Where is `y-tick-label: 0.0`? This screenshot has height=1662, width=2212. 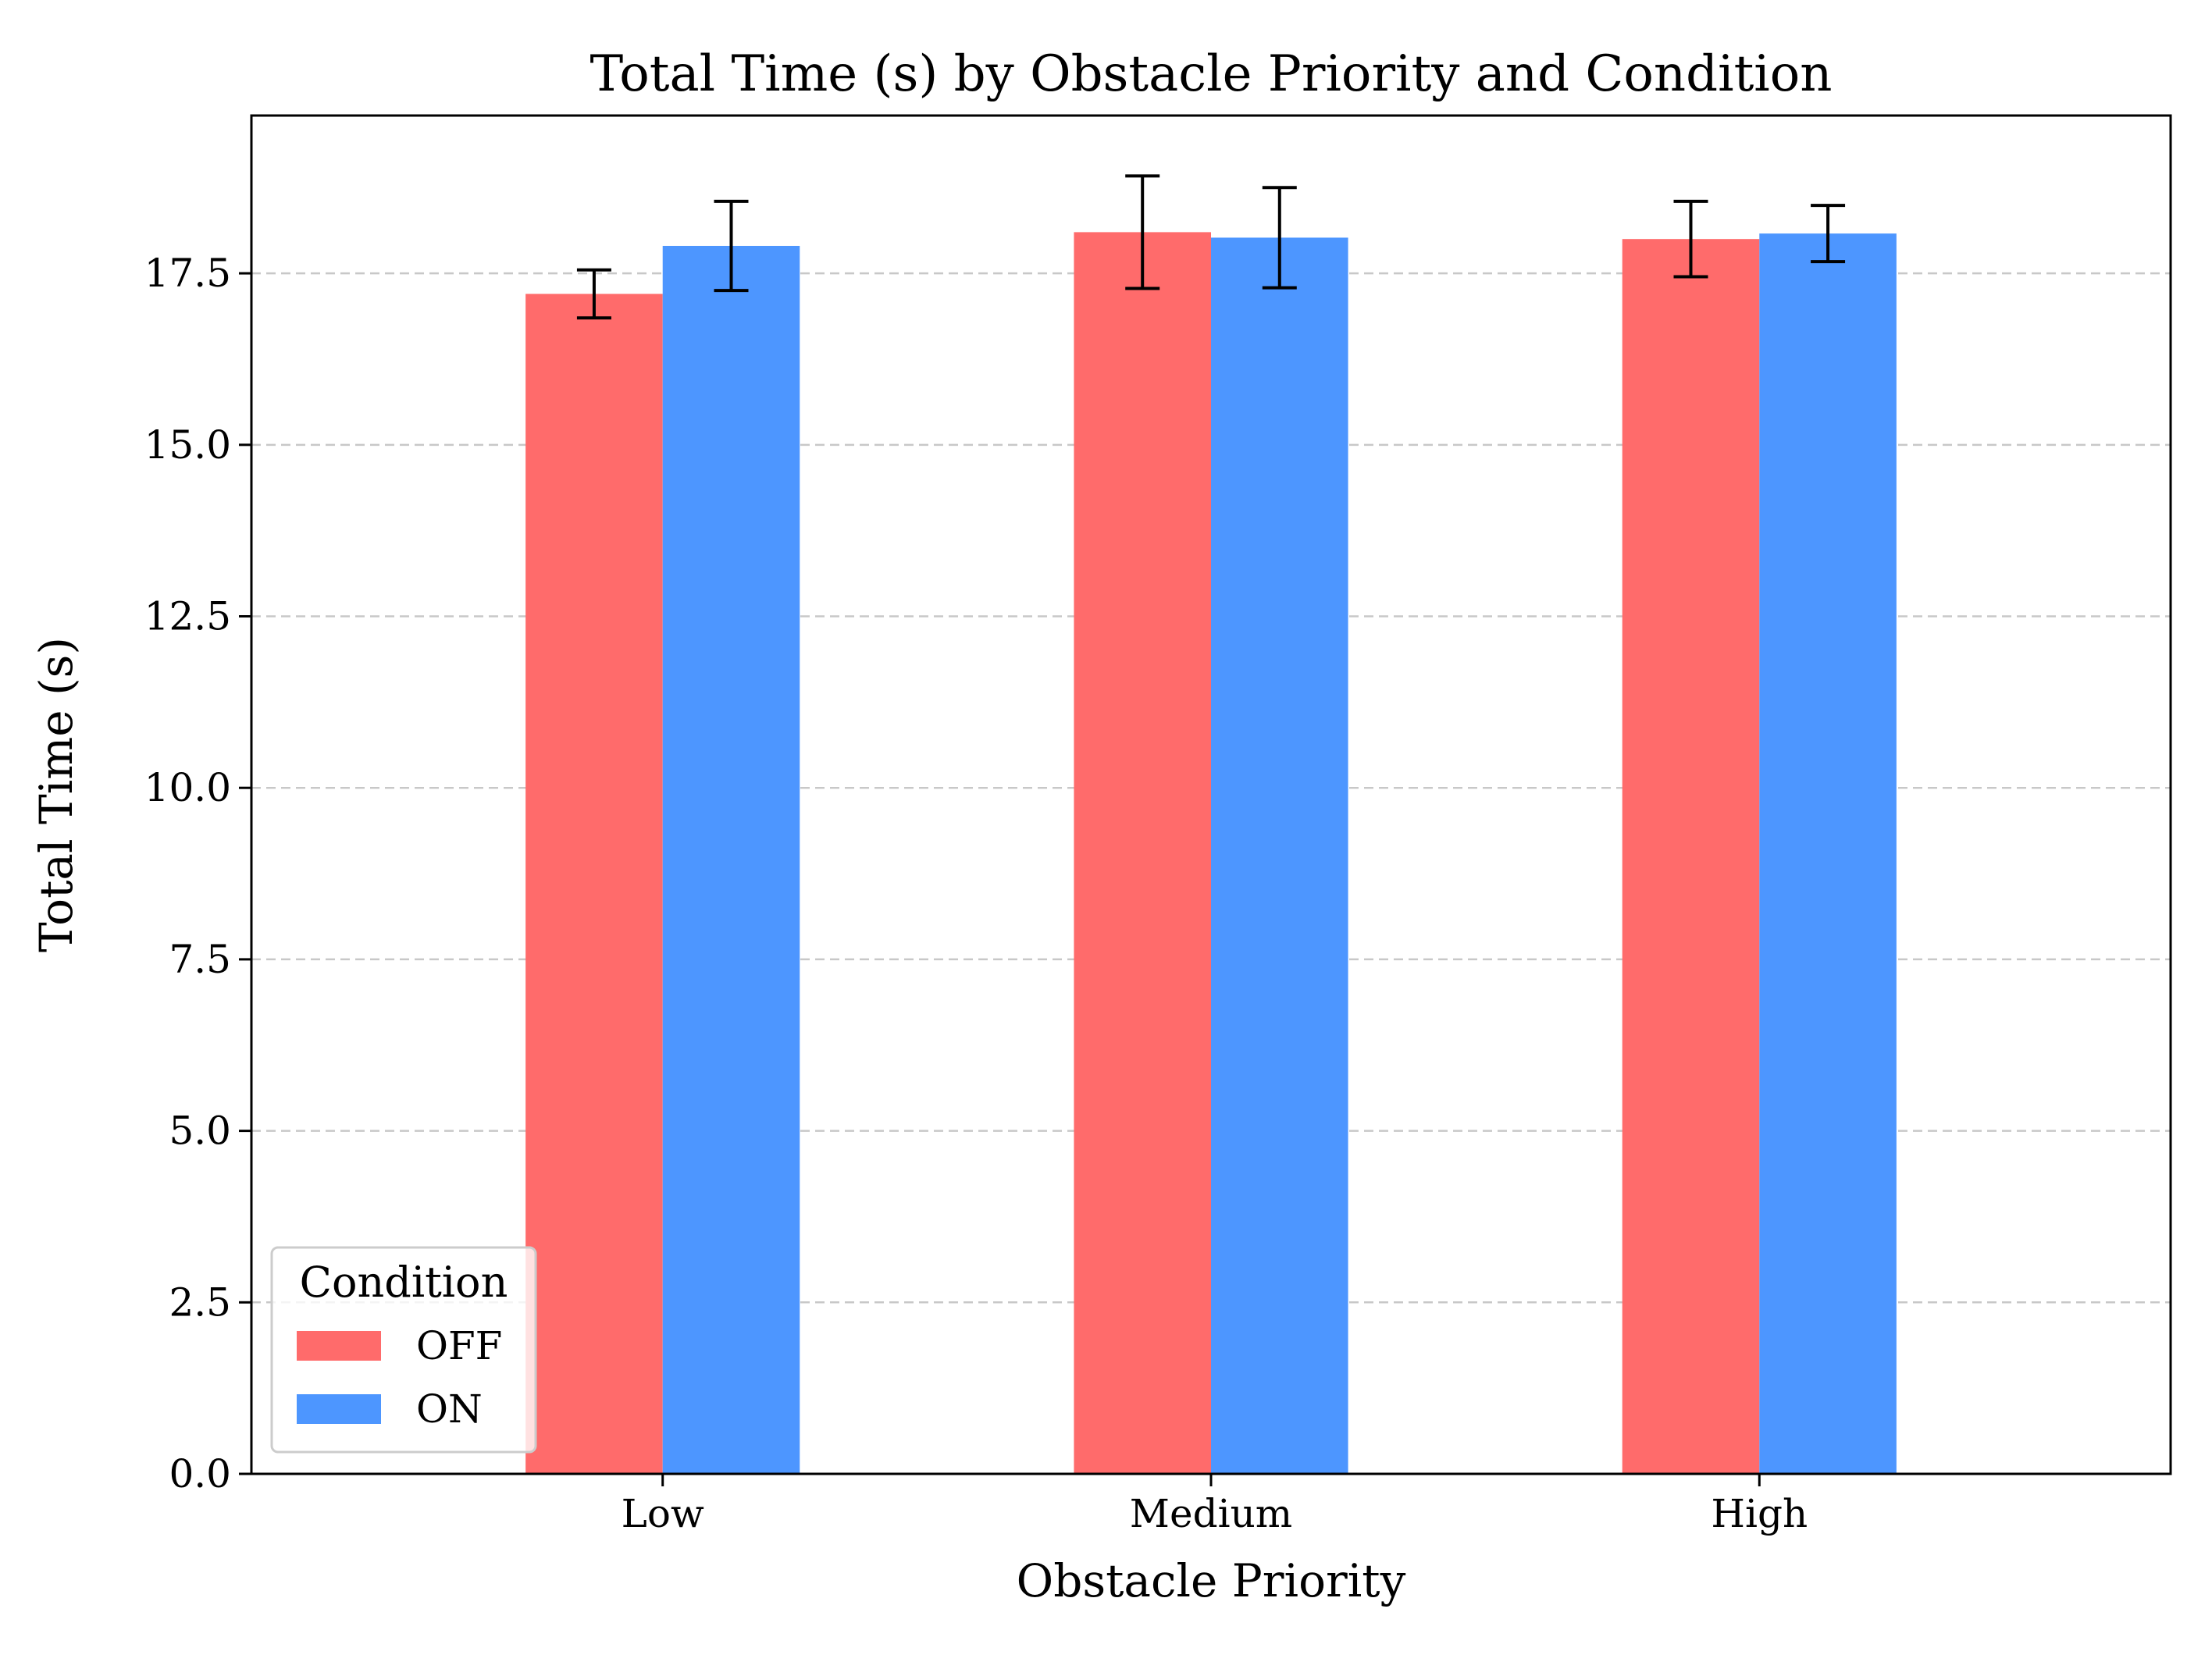
y-tick-label: 0.0 is located at coordinates (200, 1474).